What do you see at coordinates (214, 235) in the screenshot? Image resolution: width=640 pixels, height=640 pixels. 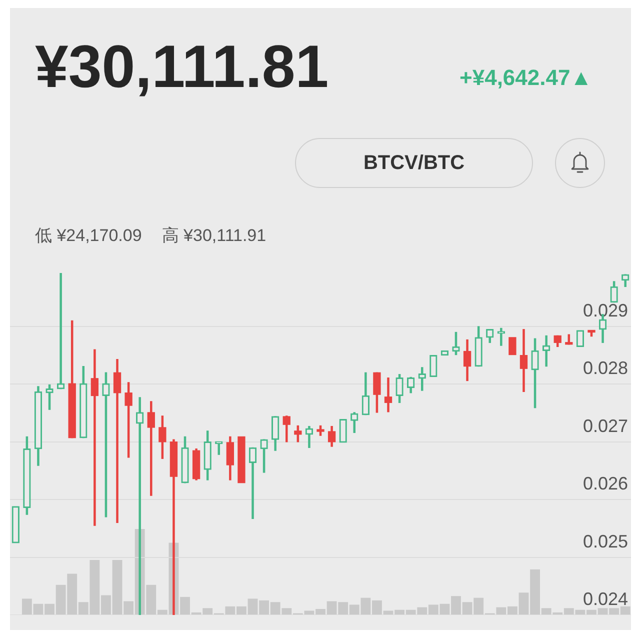 I see `text: 高 ¥30,111.91` at bounding box center [214, 235].